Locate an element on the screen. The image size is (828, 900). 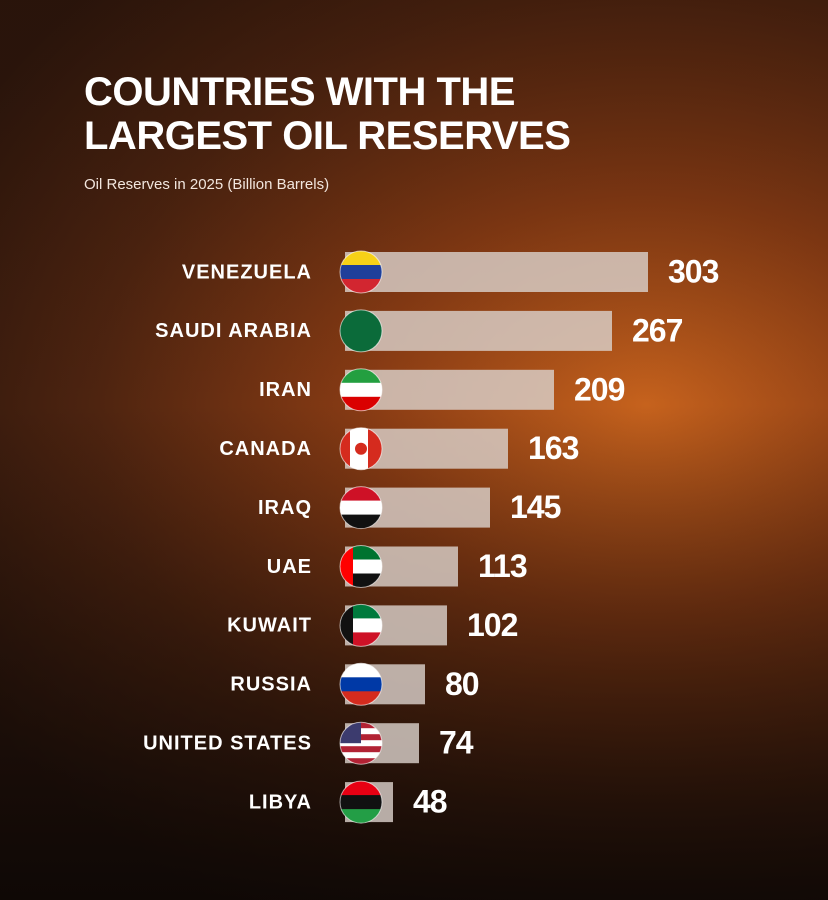
category-label: UNITED STATES is located at coordinates (227, 743).